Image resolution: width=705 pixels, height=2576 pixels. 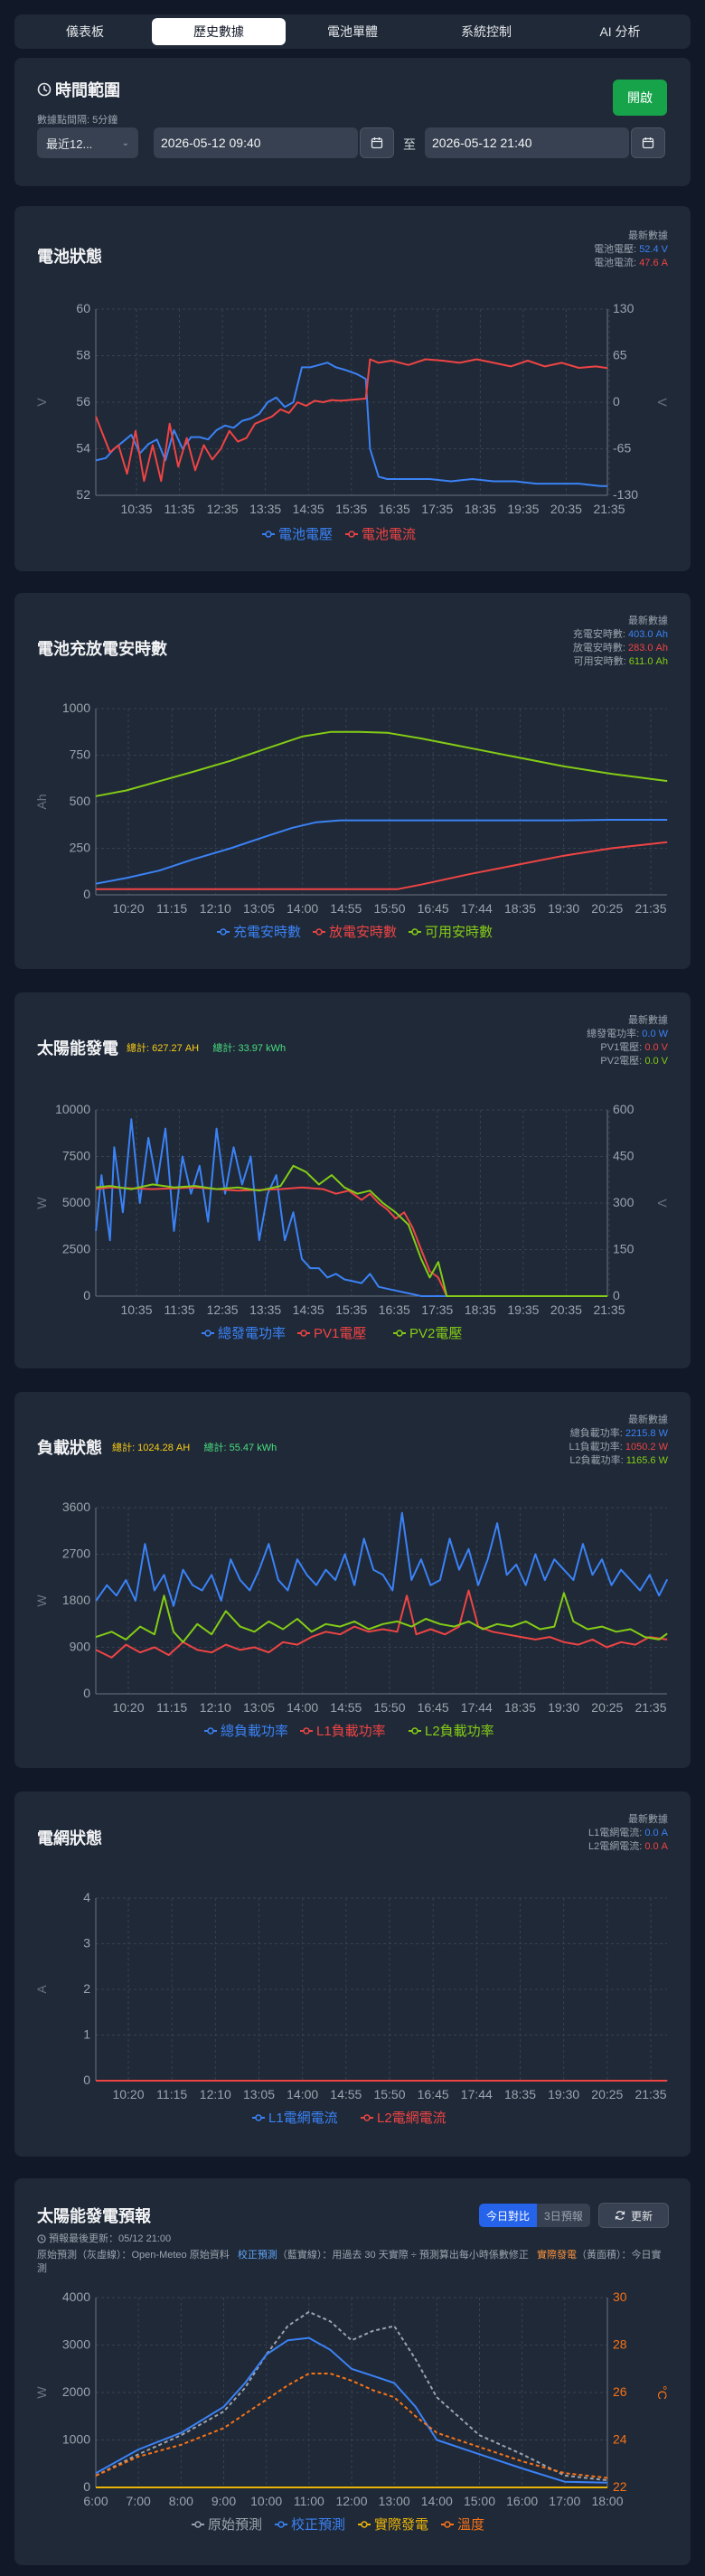 I want to click on y-tick-label: 3600, so click(x=76, y=1507).